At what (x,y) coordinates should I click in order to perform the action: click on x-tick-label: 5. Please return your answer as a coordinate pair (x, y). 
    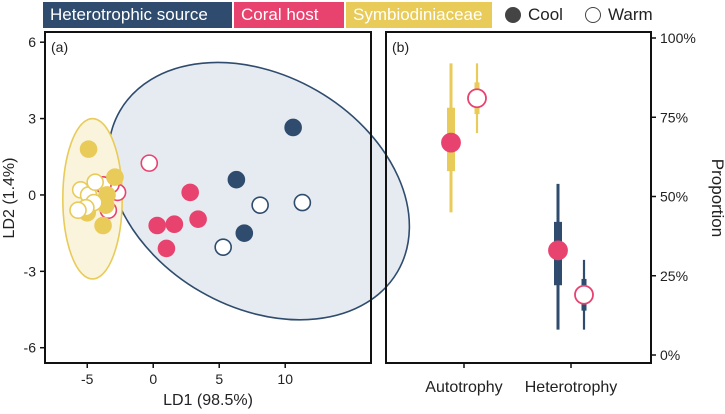
    Looking at the image, I should click on (219, 379).